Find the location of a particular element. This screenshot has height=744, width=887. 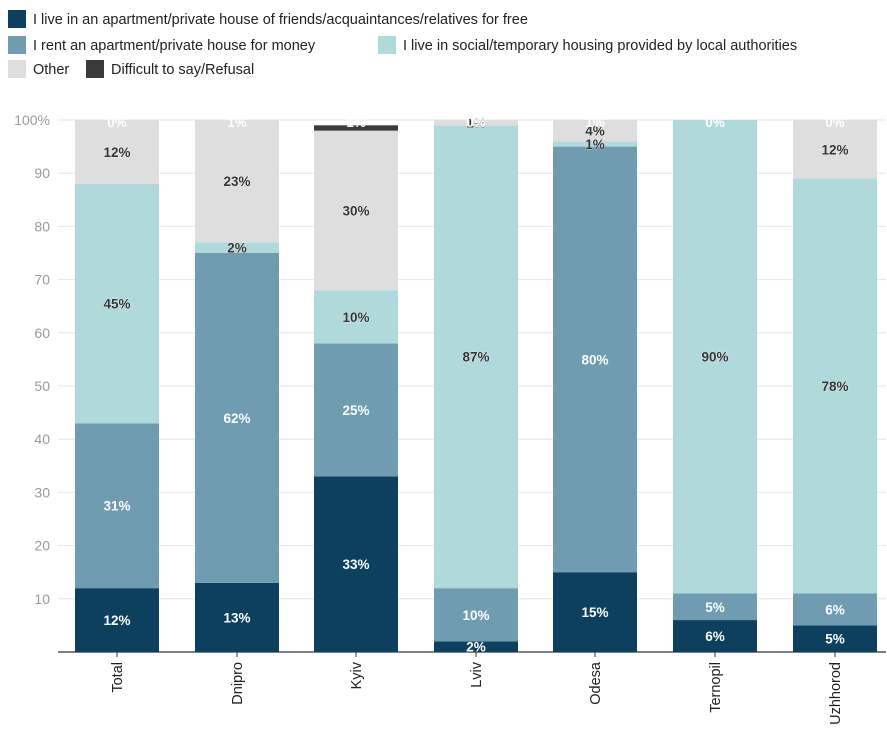

bar-group-uzhhorod: 5% 6% 78% 12% 0% is located at coordinates (835, 383).